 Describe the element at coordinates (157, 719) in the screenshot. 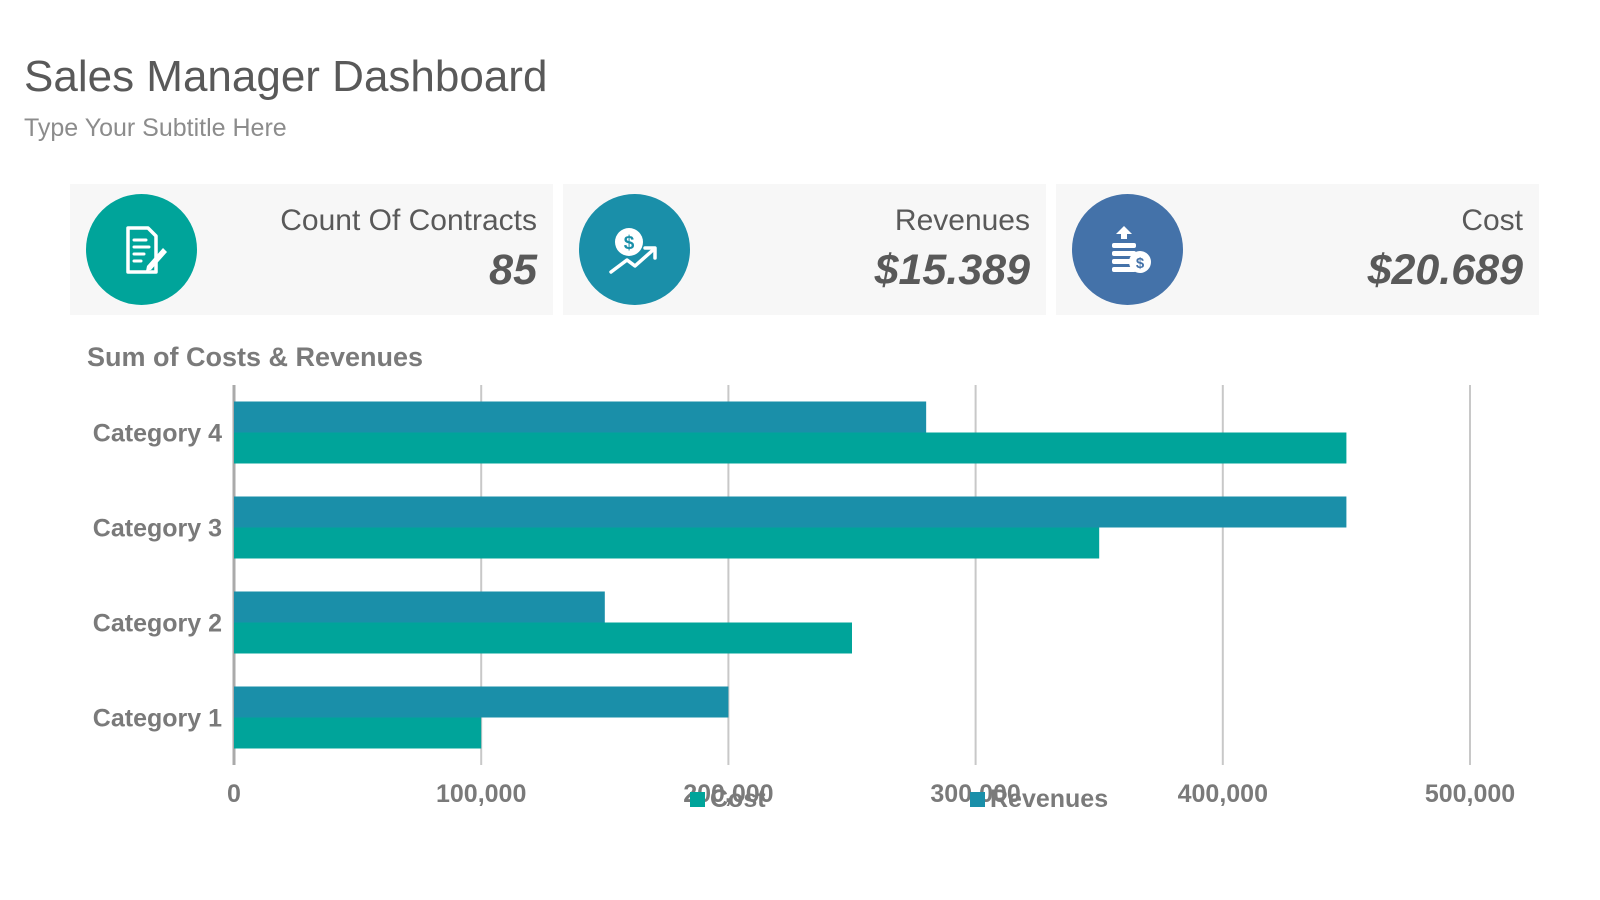

I see `category-label: Category 1` at that location.